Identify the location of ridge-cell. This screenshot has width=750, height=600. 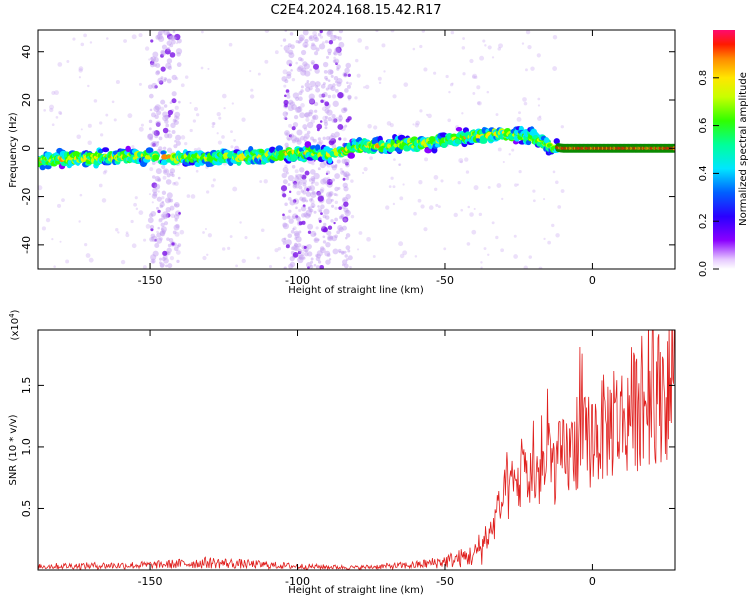
(385, 151).